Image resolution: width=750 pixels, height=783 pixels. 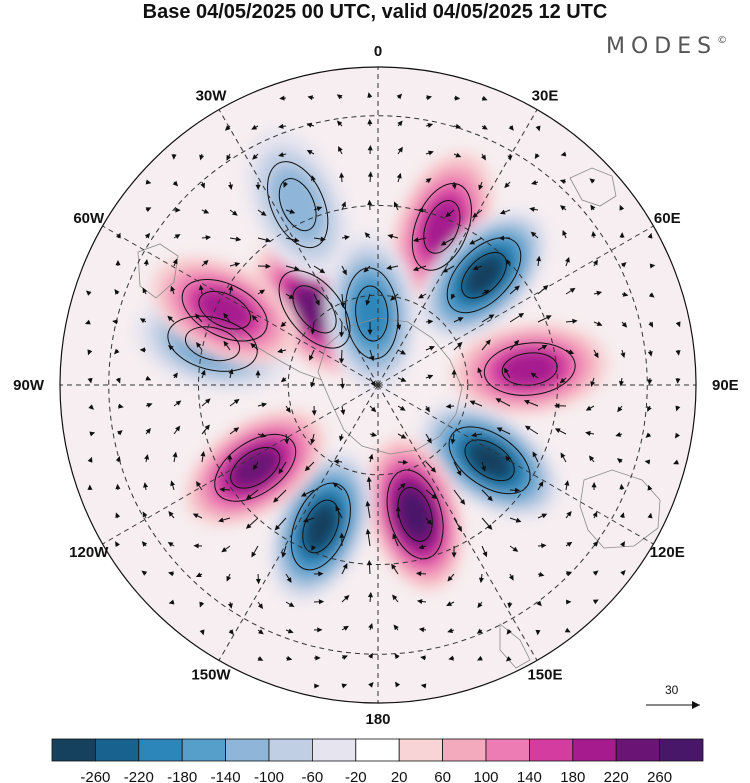 What do you see at coordinates (673, 696) in the screenshot?
I see `reference-vector: 30` at bounding box center [673, 696].